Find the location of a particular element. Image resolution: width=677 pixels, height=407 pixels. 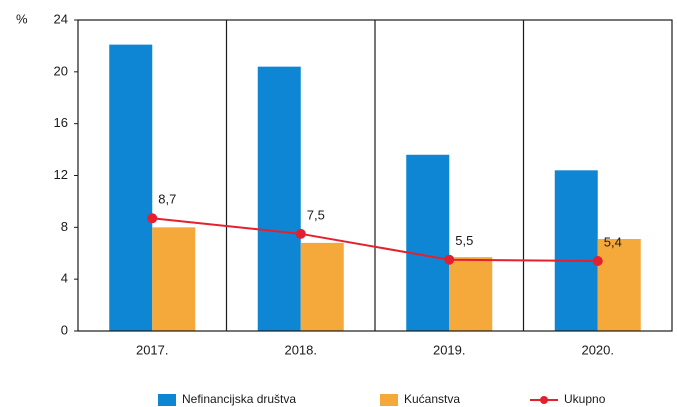

legend-label: Kućanstva is located at coordinates (432, 399).